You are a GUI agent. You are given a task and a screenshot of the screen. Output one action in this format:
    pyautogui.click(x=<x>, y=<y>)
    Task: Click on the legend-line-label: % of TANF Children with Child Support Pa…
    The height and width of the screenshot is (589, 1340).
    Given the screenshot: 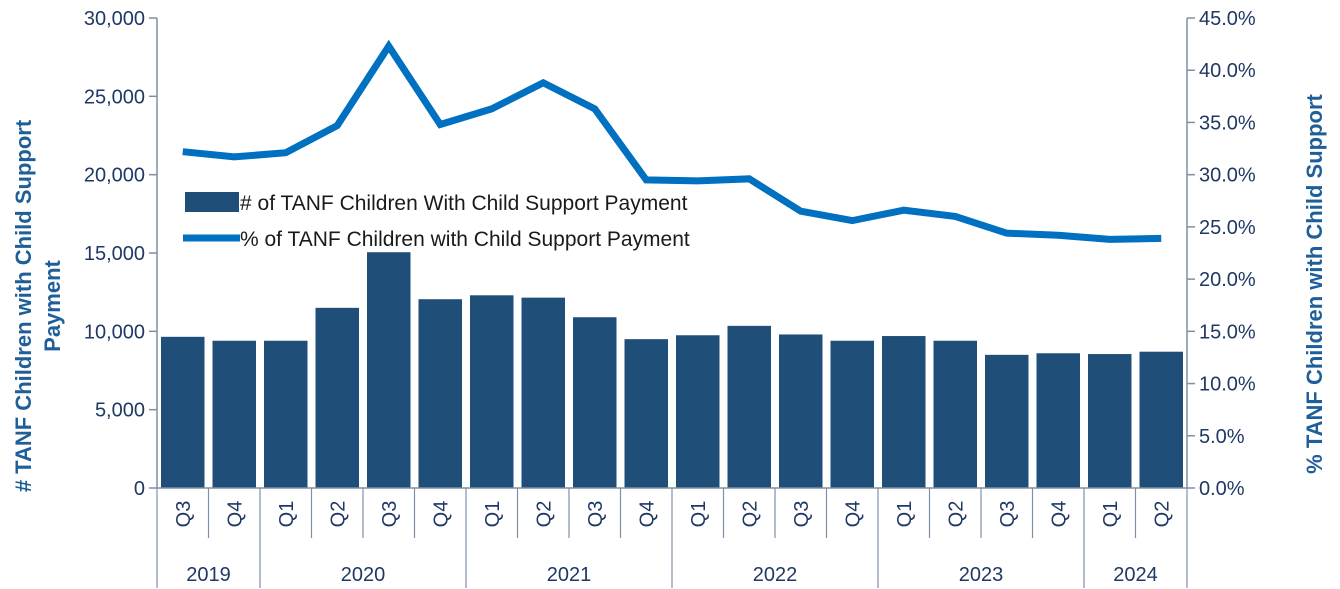 What is the action you would take?
    pyautogui.click(x=465, y=239)
    